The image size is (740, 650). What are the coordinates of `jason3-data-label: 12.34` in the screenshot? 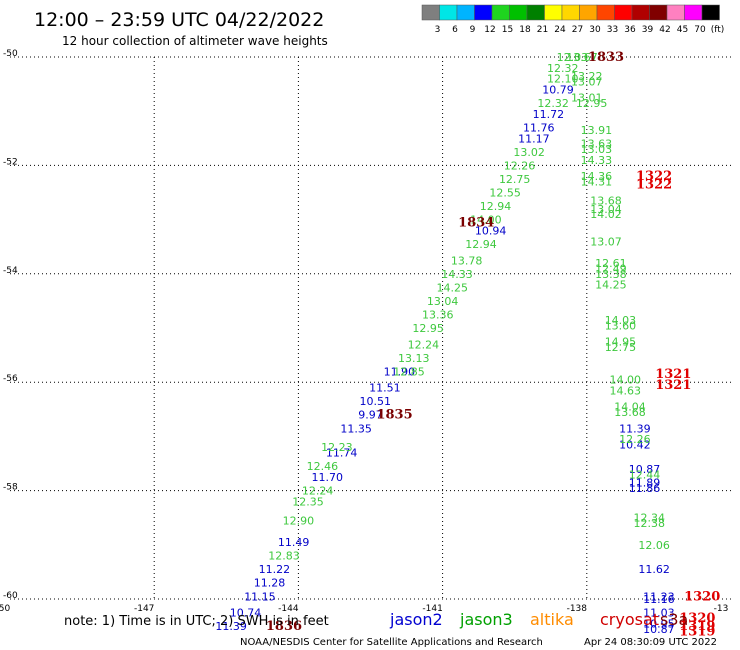 It's located at (650, 518).